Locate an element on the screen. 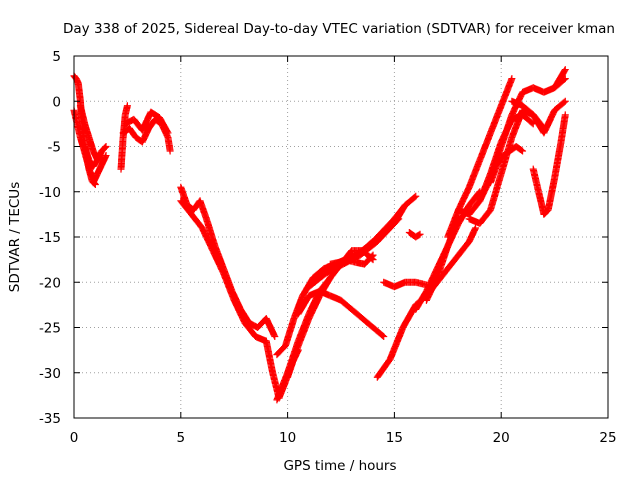 The width and height of the screenshot is (640, 480). y-tick-label: -5 is located at coordinates (54, 148).